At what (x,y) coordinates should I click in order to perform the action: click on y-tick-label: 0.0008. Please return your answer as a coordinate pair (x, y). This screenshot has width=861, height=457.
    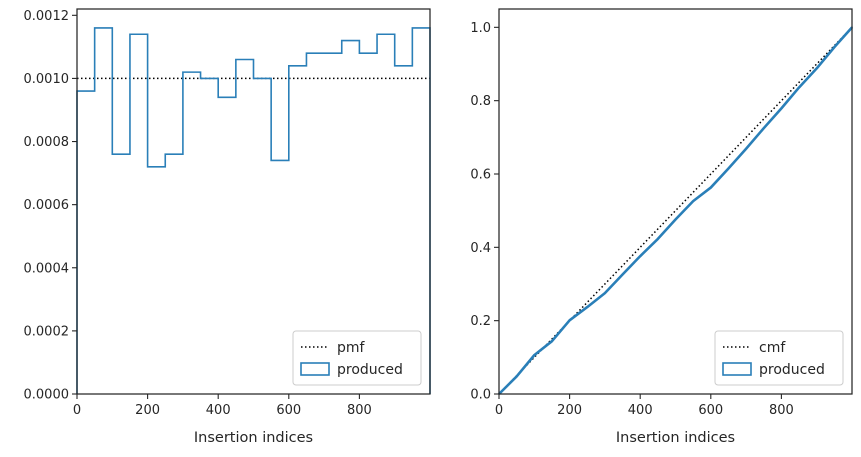
    Looking at the image, I should click on (47, 142).